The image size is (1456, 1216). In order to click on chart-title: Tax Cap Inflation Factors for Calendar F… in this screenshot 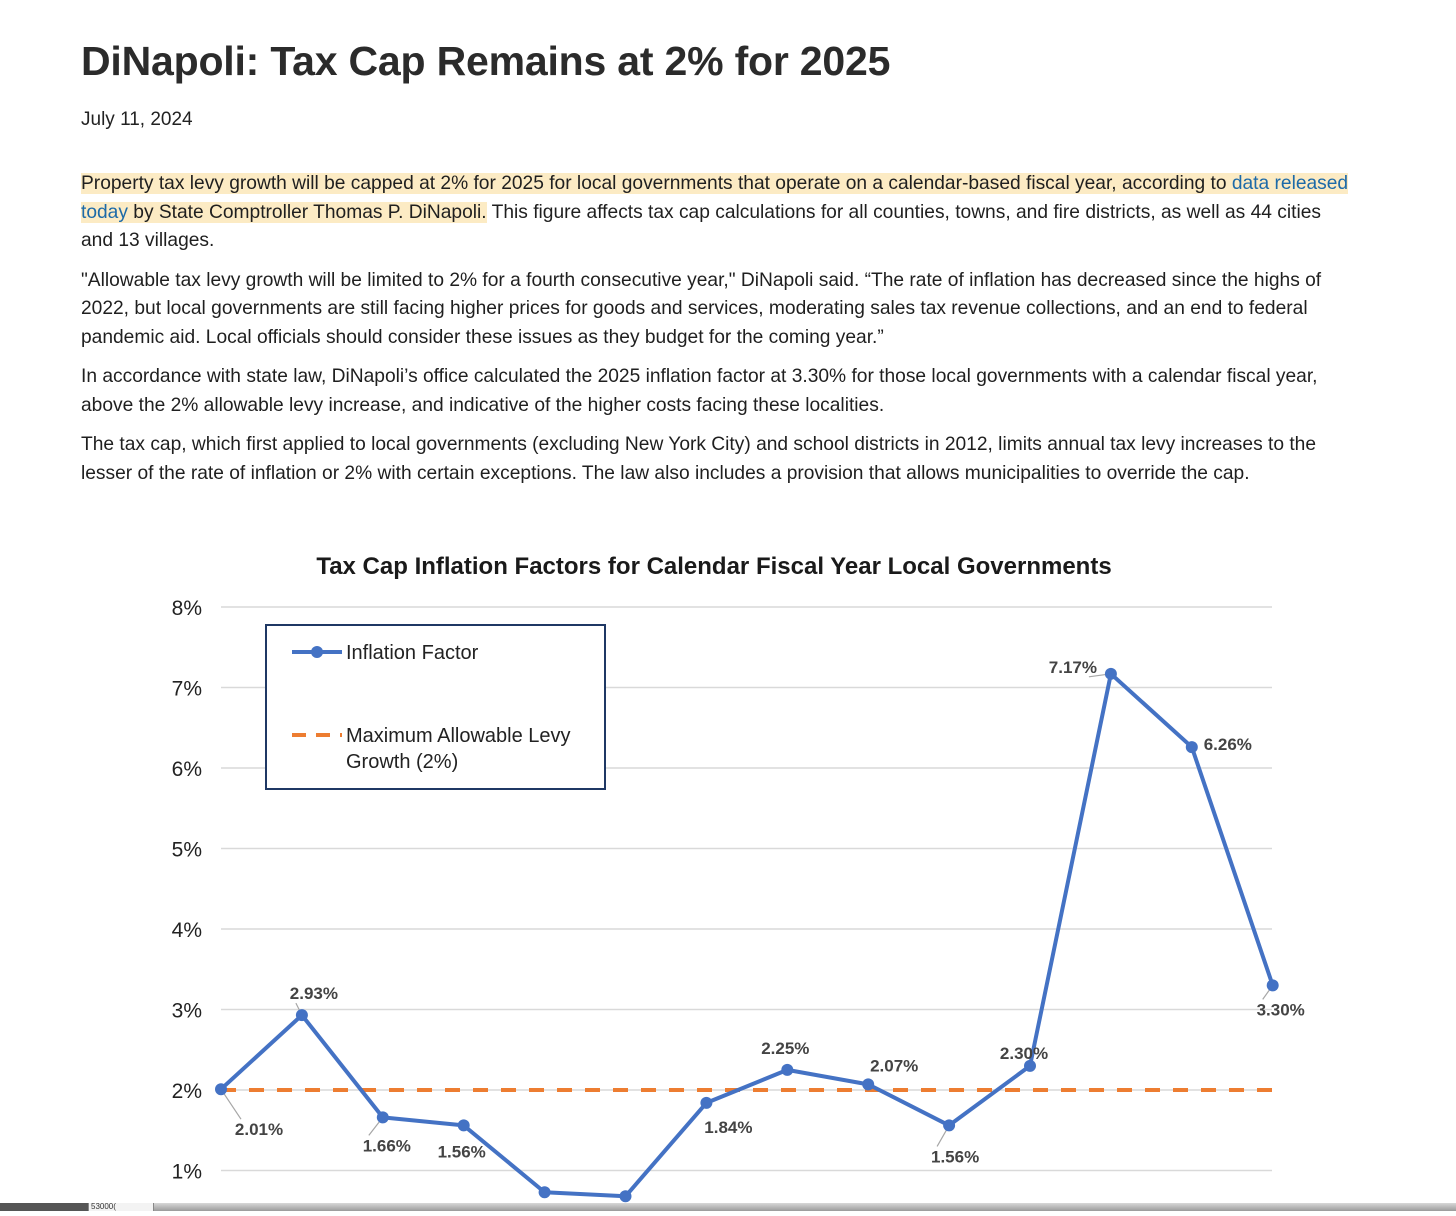, I will do `click(713, 566)`.